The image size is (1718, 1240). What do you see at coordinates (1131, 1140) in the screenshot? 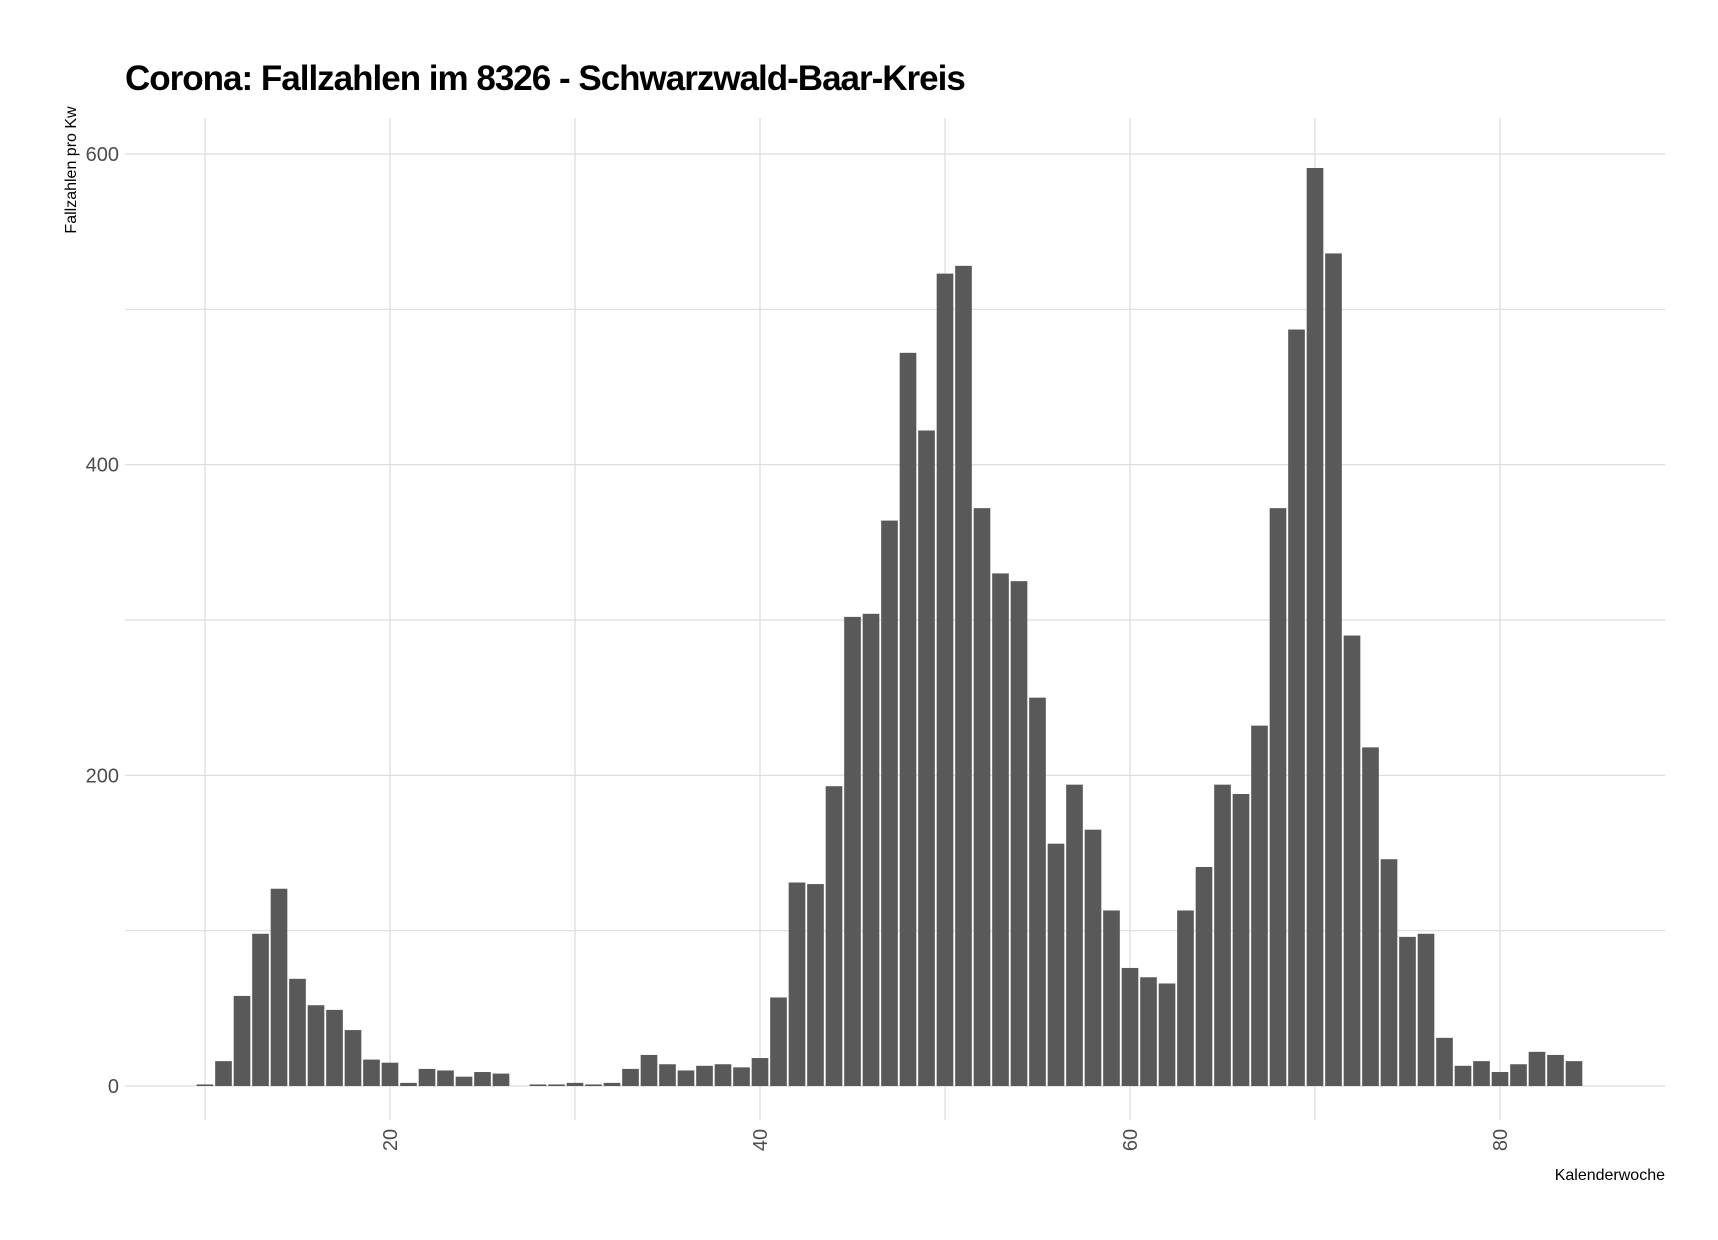
I see `x-tick-label: 60` at bounding box center [1131, 1140].